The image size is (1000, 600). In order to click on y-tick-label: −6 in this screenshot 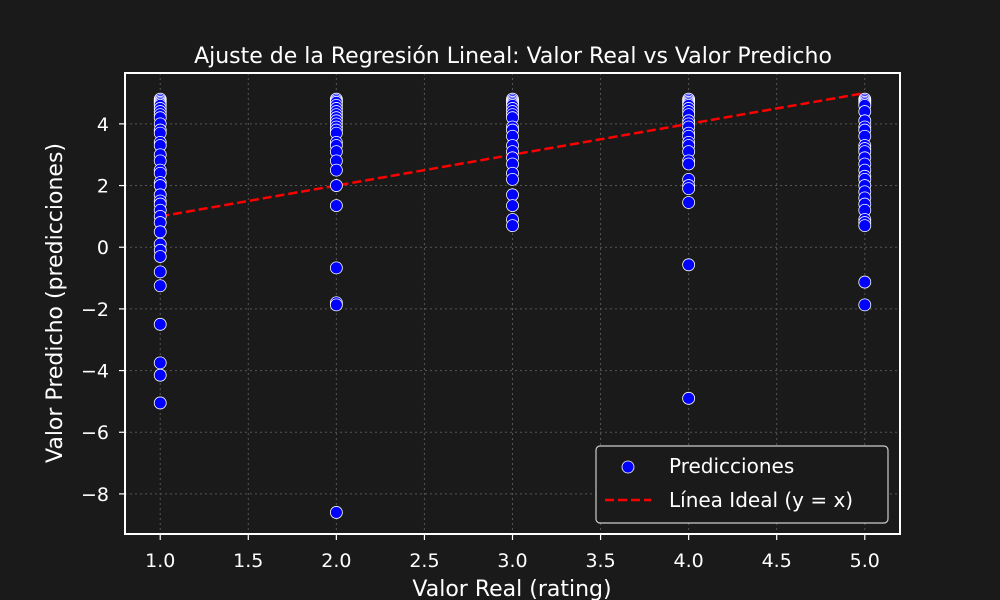, I will do `click(95, 433)`.